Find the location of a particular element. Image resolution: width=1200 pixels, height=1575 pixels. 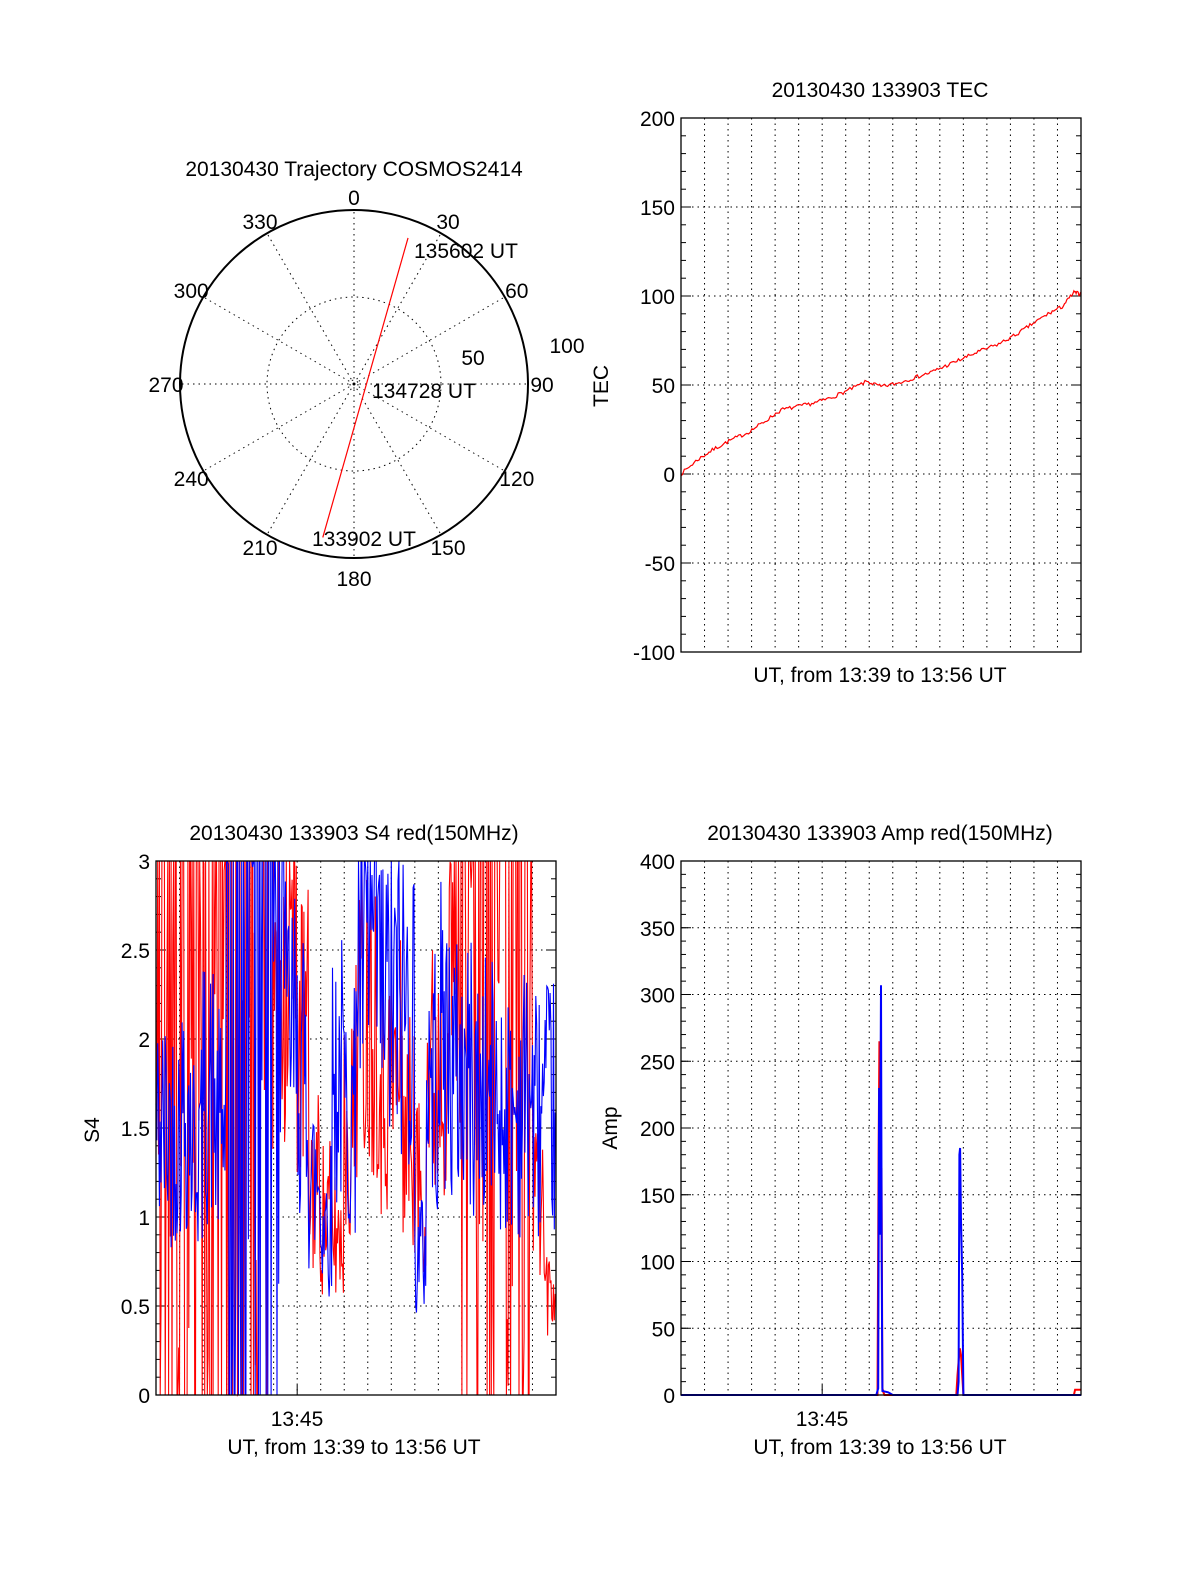

azimuth-label-180: 180 is located at coordinates (353, 579).